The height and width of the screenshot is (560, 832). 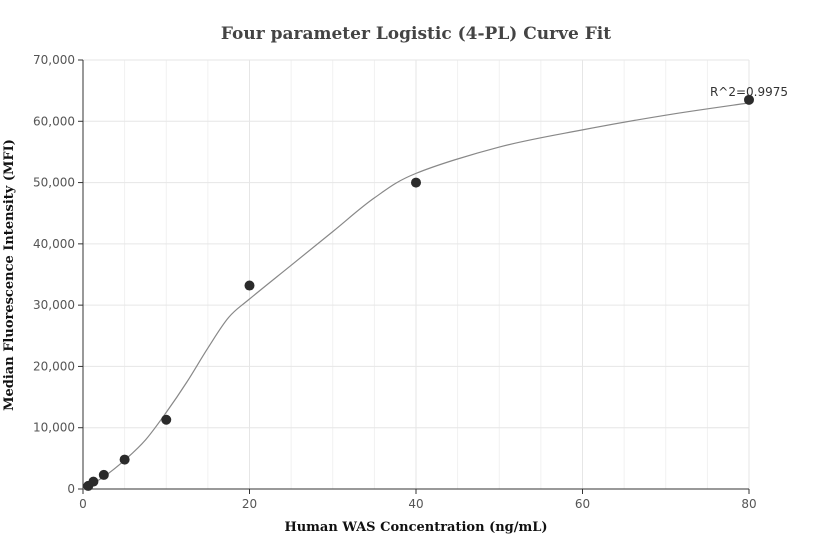 I want to click on x-tick-label: 40, so click(x=415, y=504).